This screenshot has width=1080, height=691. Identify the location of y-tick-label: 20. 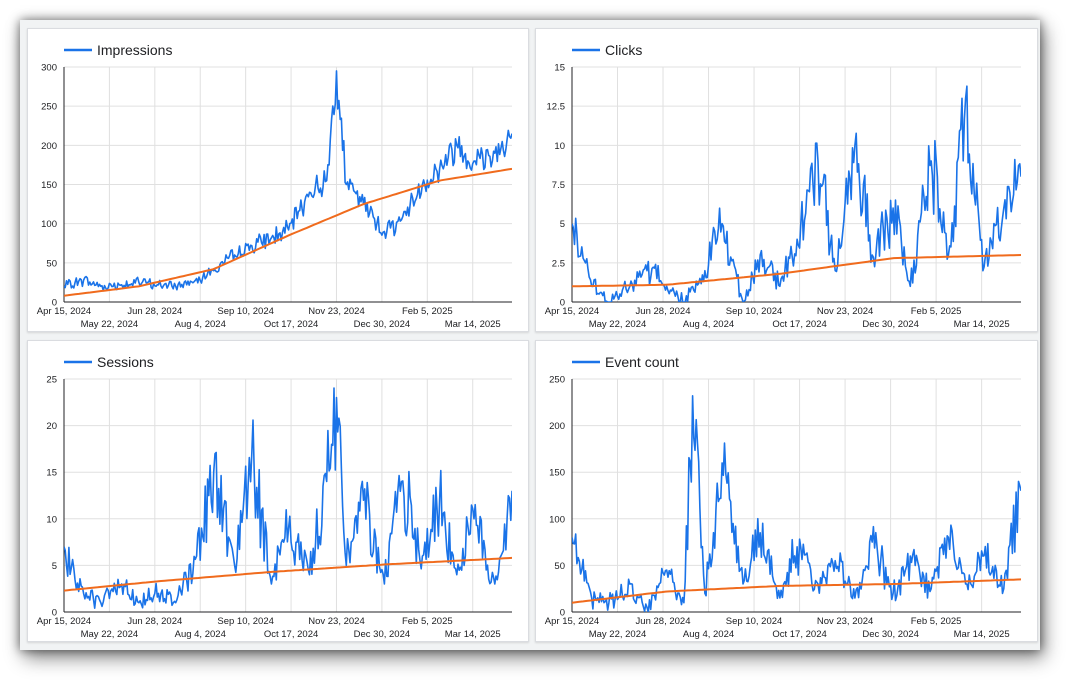
(51, 426).